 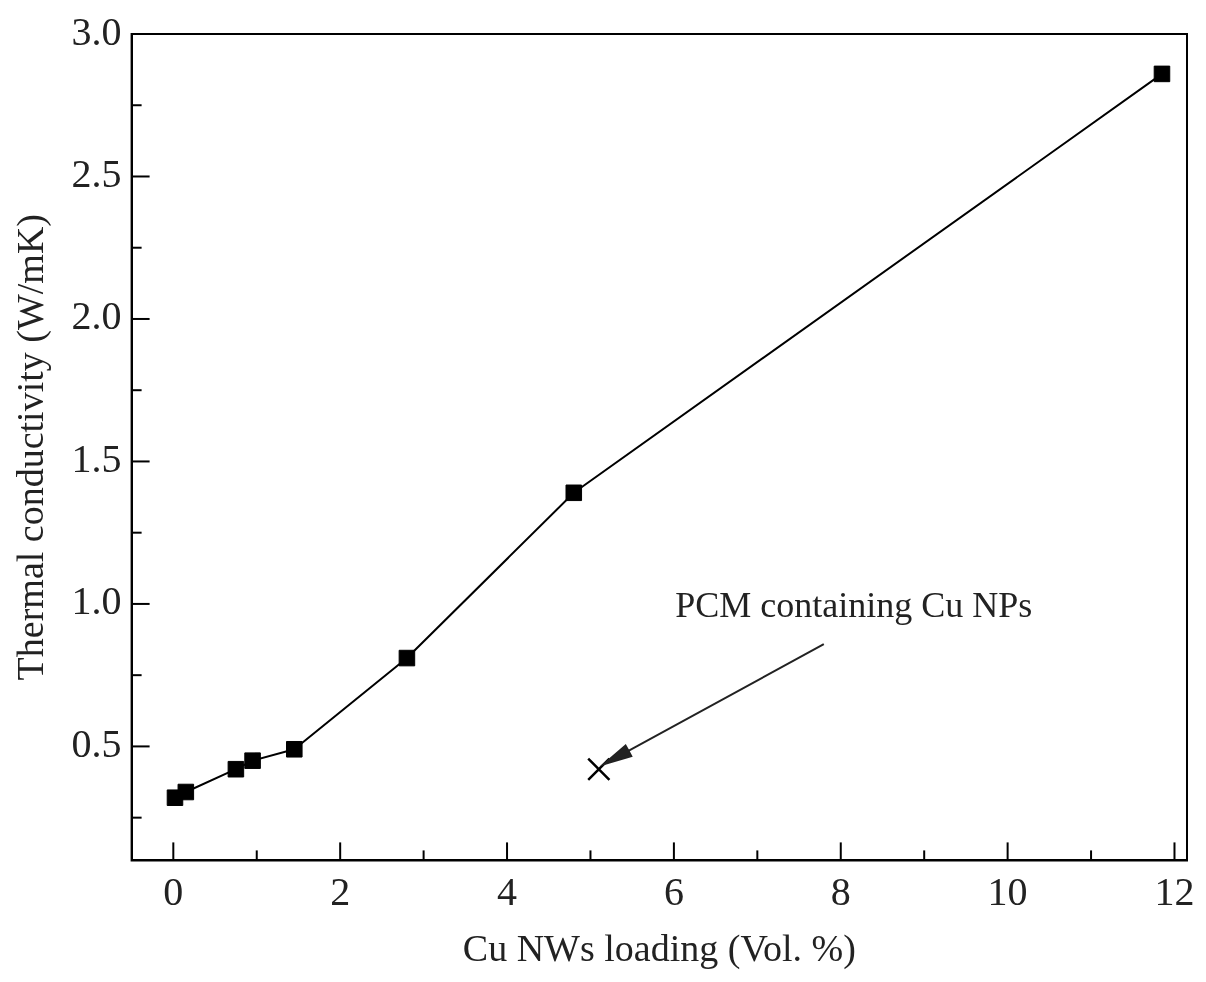 I want to click on annotation: PCM containing Cu NPs, so click(x=854, y=604).